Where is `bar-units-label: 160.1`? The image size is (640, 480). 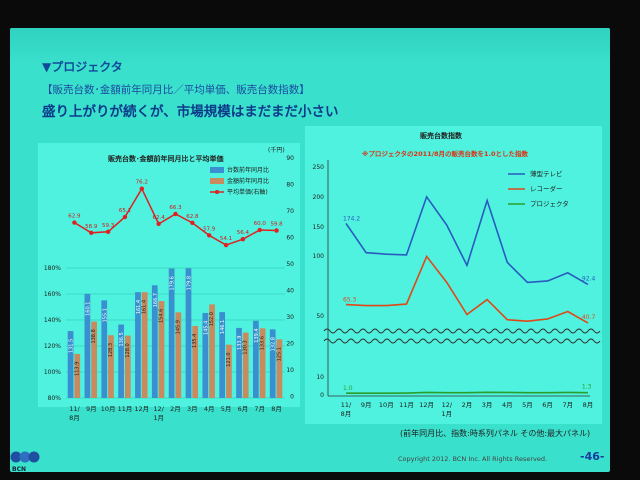
bar-units-label: 160.1 is located at coordinates (88, 309).